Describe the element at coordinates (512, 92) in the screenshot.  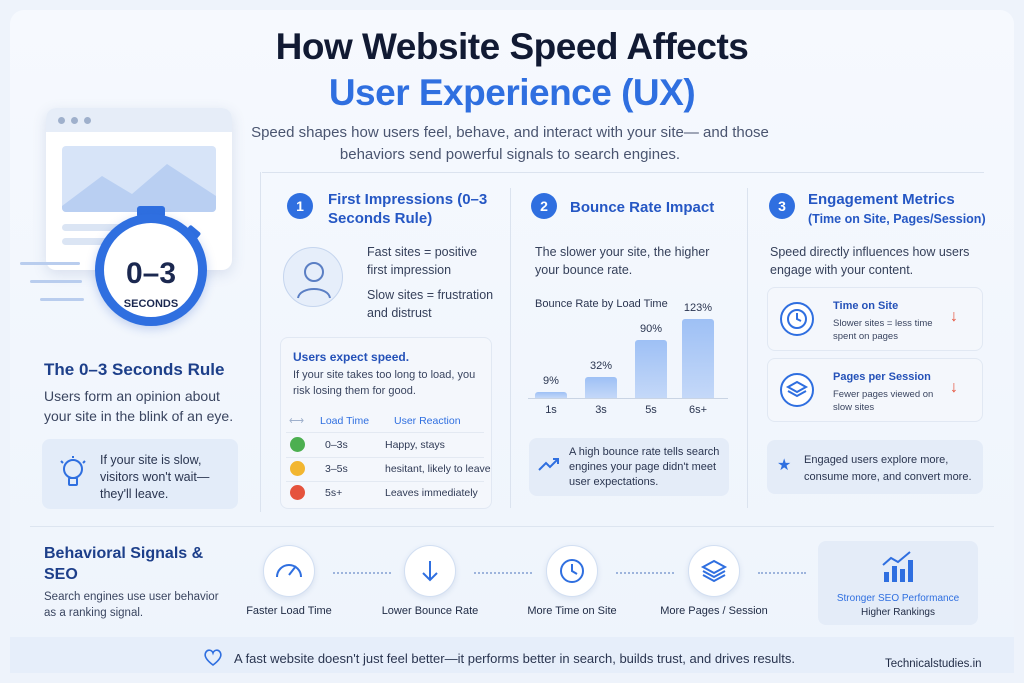
I see `title-line-2: User Experience (UX)` at that location.